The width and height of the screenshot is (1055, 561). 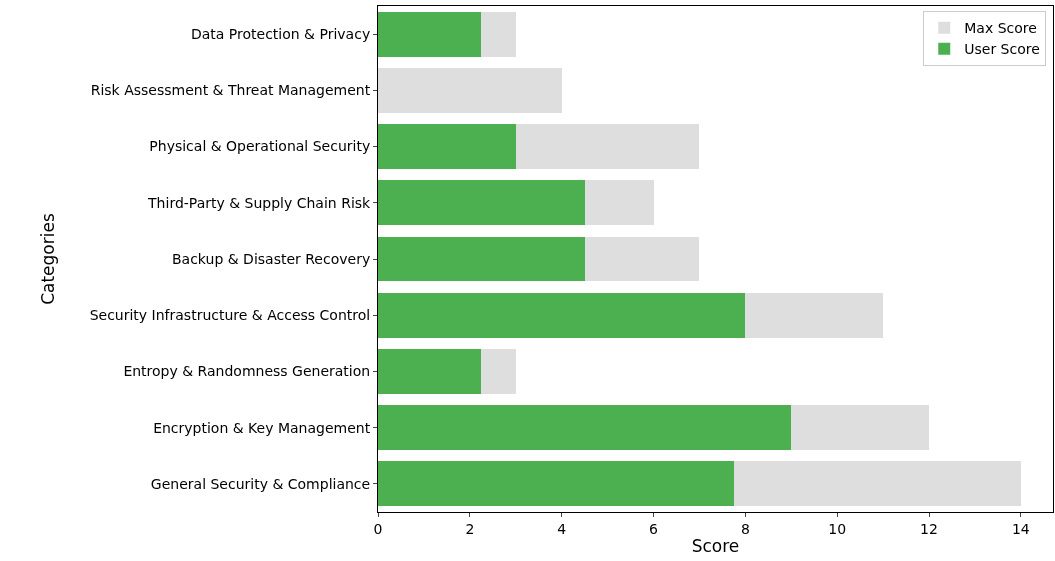 What do you see at coordinates (230, 90) in the screenshot?
I see `y-tick-label: Risk Assessment & Threat Management` at bounding box center [230, 90].